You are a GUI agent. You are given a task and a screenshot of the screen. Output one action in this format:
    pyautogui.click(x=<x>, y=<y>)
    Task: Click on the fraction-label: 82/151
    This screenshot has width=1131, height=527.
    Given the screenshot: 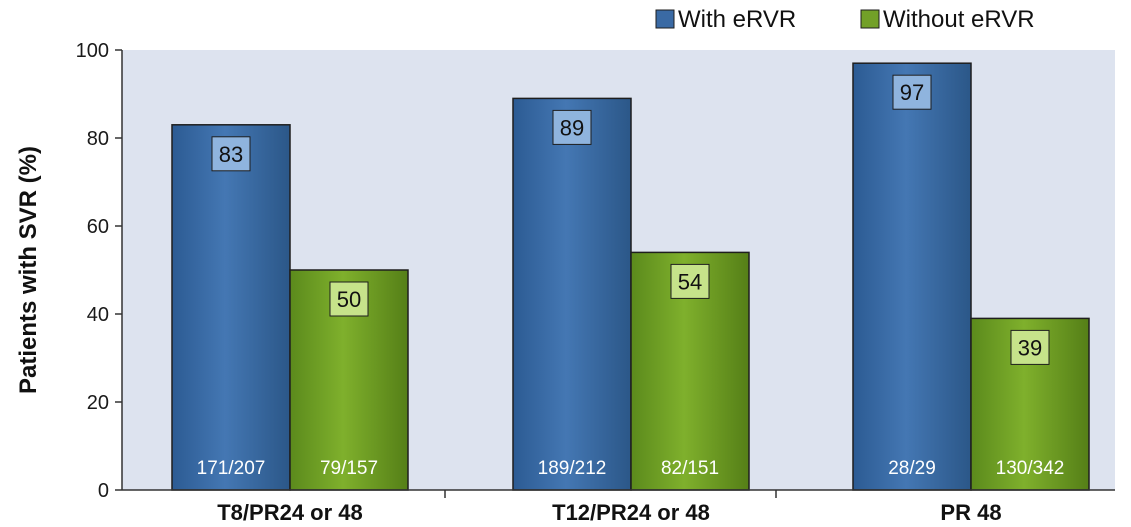 What is the action you would take?
    pyautogui.click(x=690, y=468)
    